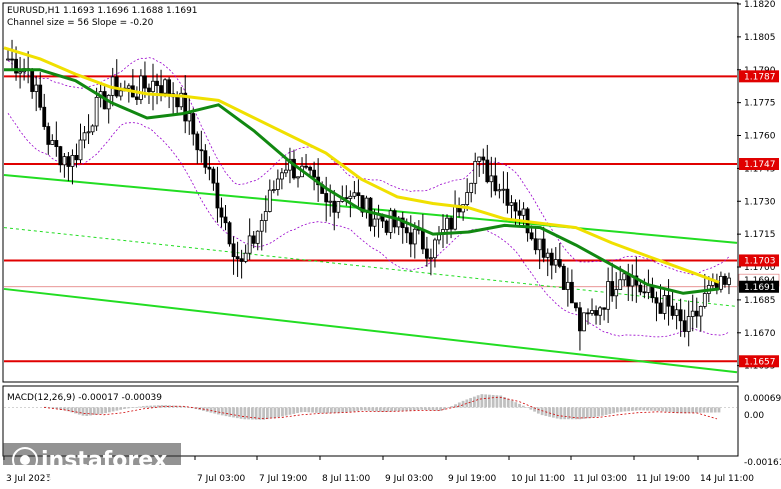 Image resolution: width=781 pixels, height=489 pixels. What do you see at coordinates (762, 399) in the screenshot?
I see `macd-tick-top: 0.00069` at bounding box center [762, 399].